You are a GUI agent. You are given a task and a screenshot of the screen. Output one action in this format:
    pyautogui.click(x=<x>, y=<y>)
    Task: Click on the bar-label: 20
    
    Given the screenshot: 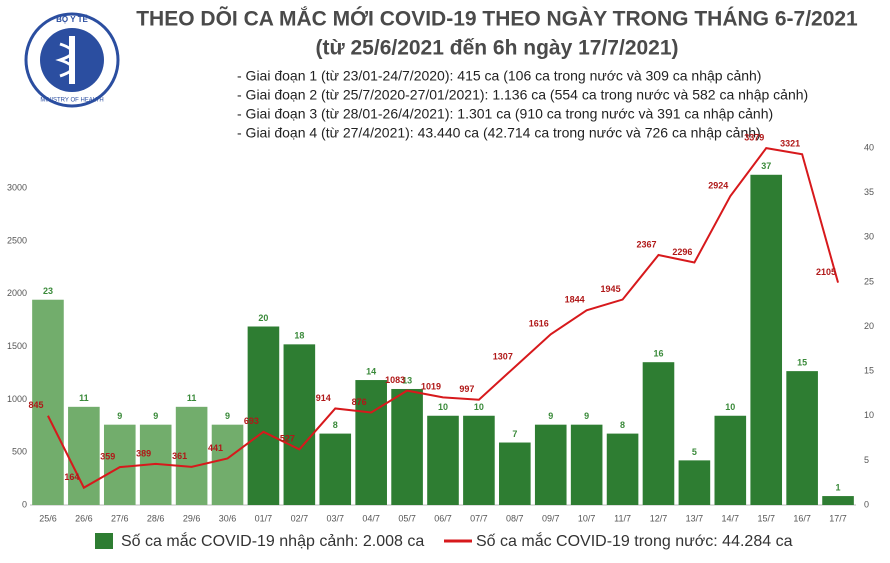 What is the action you would take?
    pyautogui.click(x=263, y=318)
    